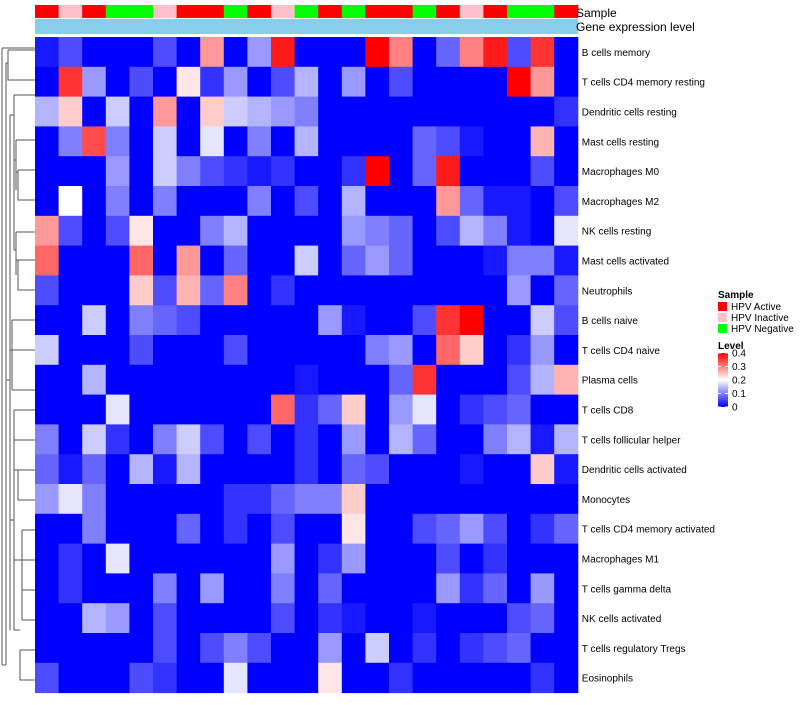  I want to click on row-label: Monocytes, so click(606, 500).